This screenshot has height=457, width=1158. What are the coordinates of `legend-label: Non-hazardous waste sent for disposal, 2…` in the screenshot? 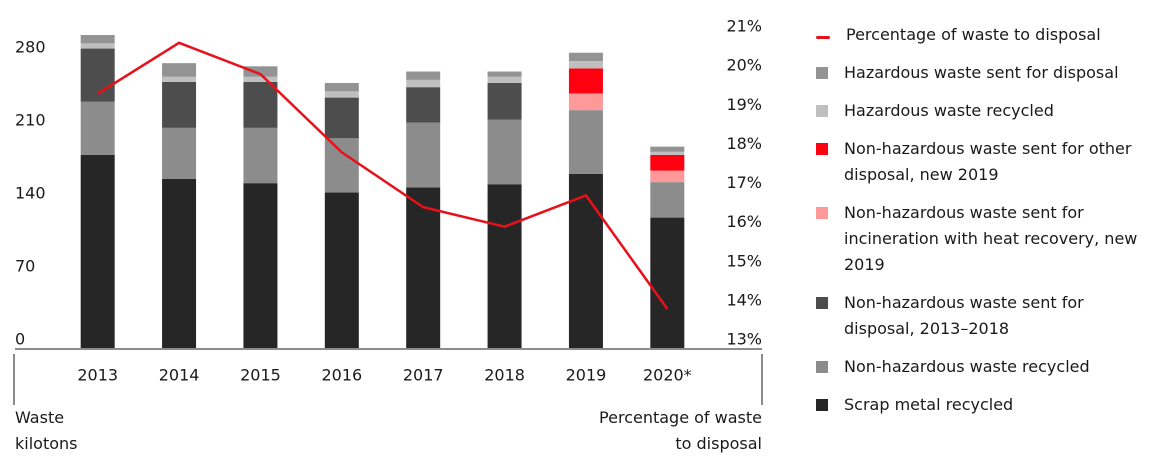 It's located at (964, 315).